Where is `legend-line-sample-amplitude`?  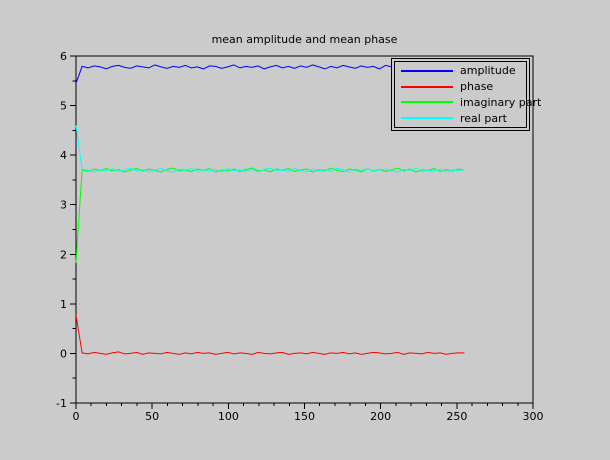 legend-line-sample-amplitude is located at coordinates (427, 70).